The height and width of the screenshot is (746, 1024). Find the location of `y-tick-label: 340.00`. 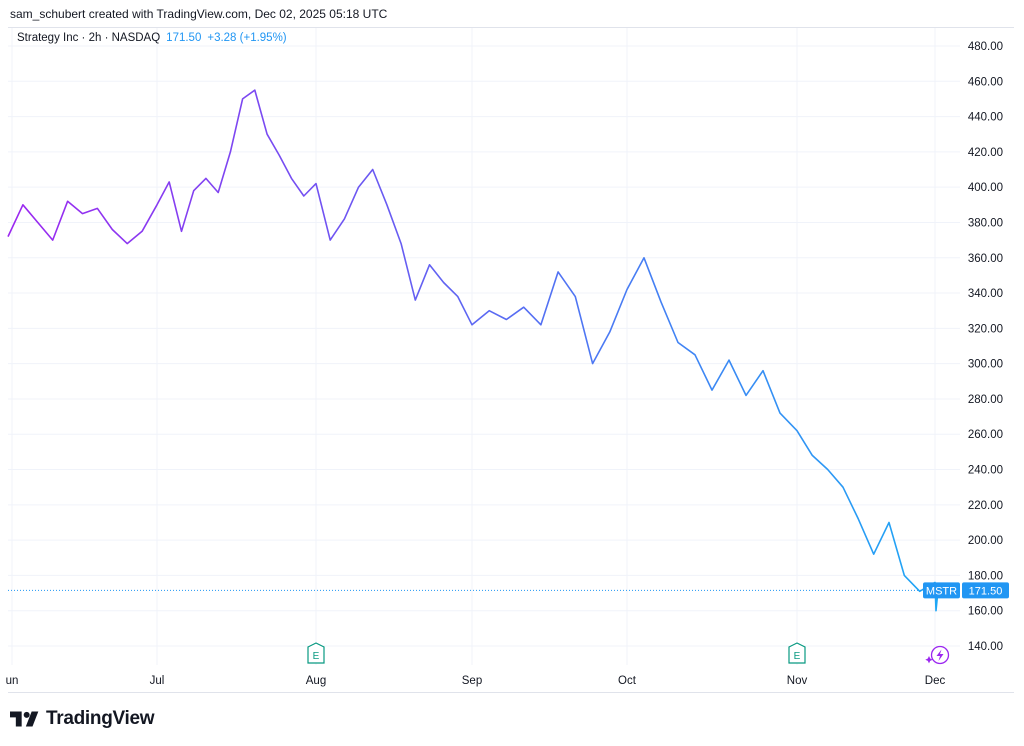

y-tick-label: 340.00 is located at coordinates (985, 294).